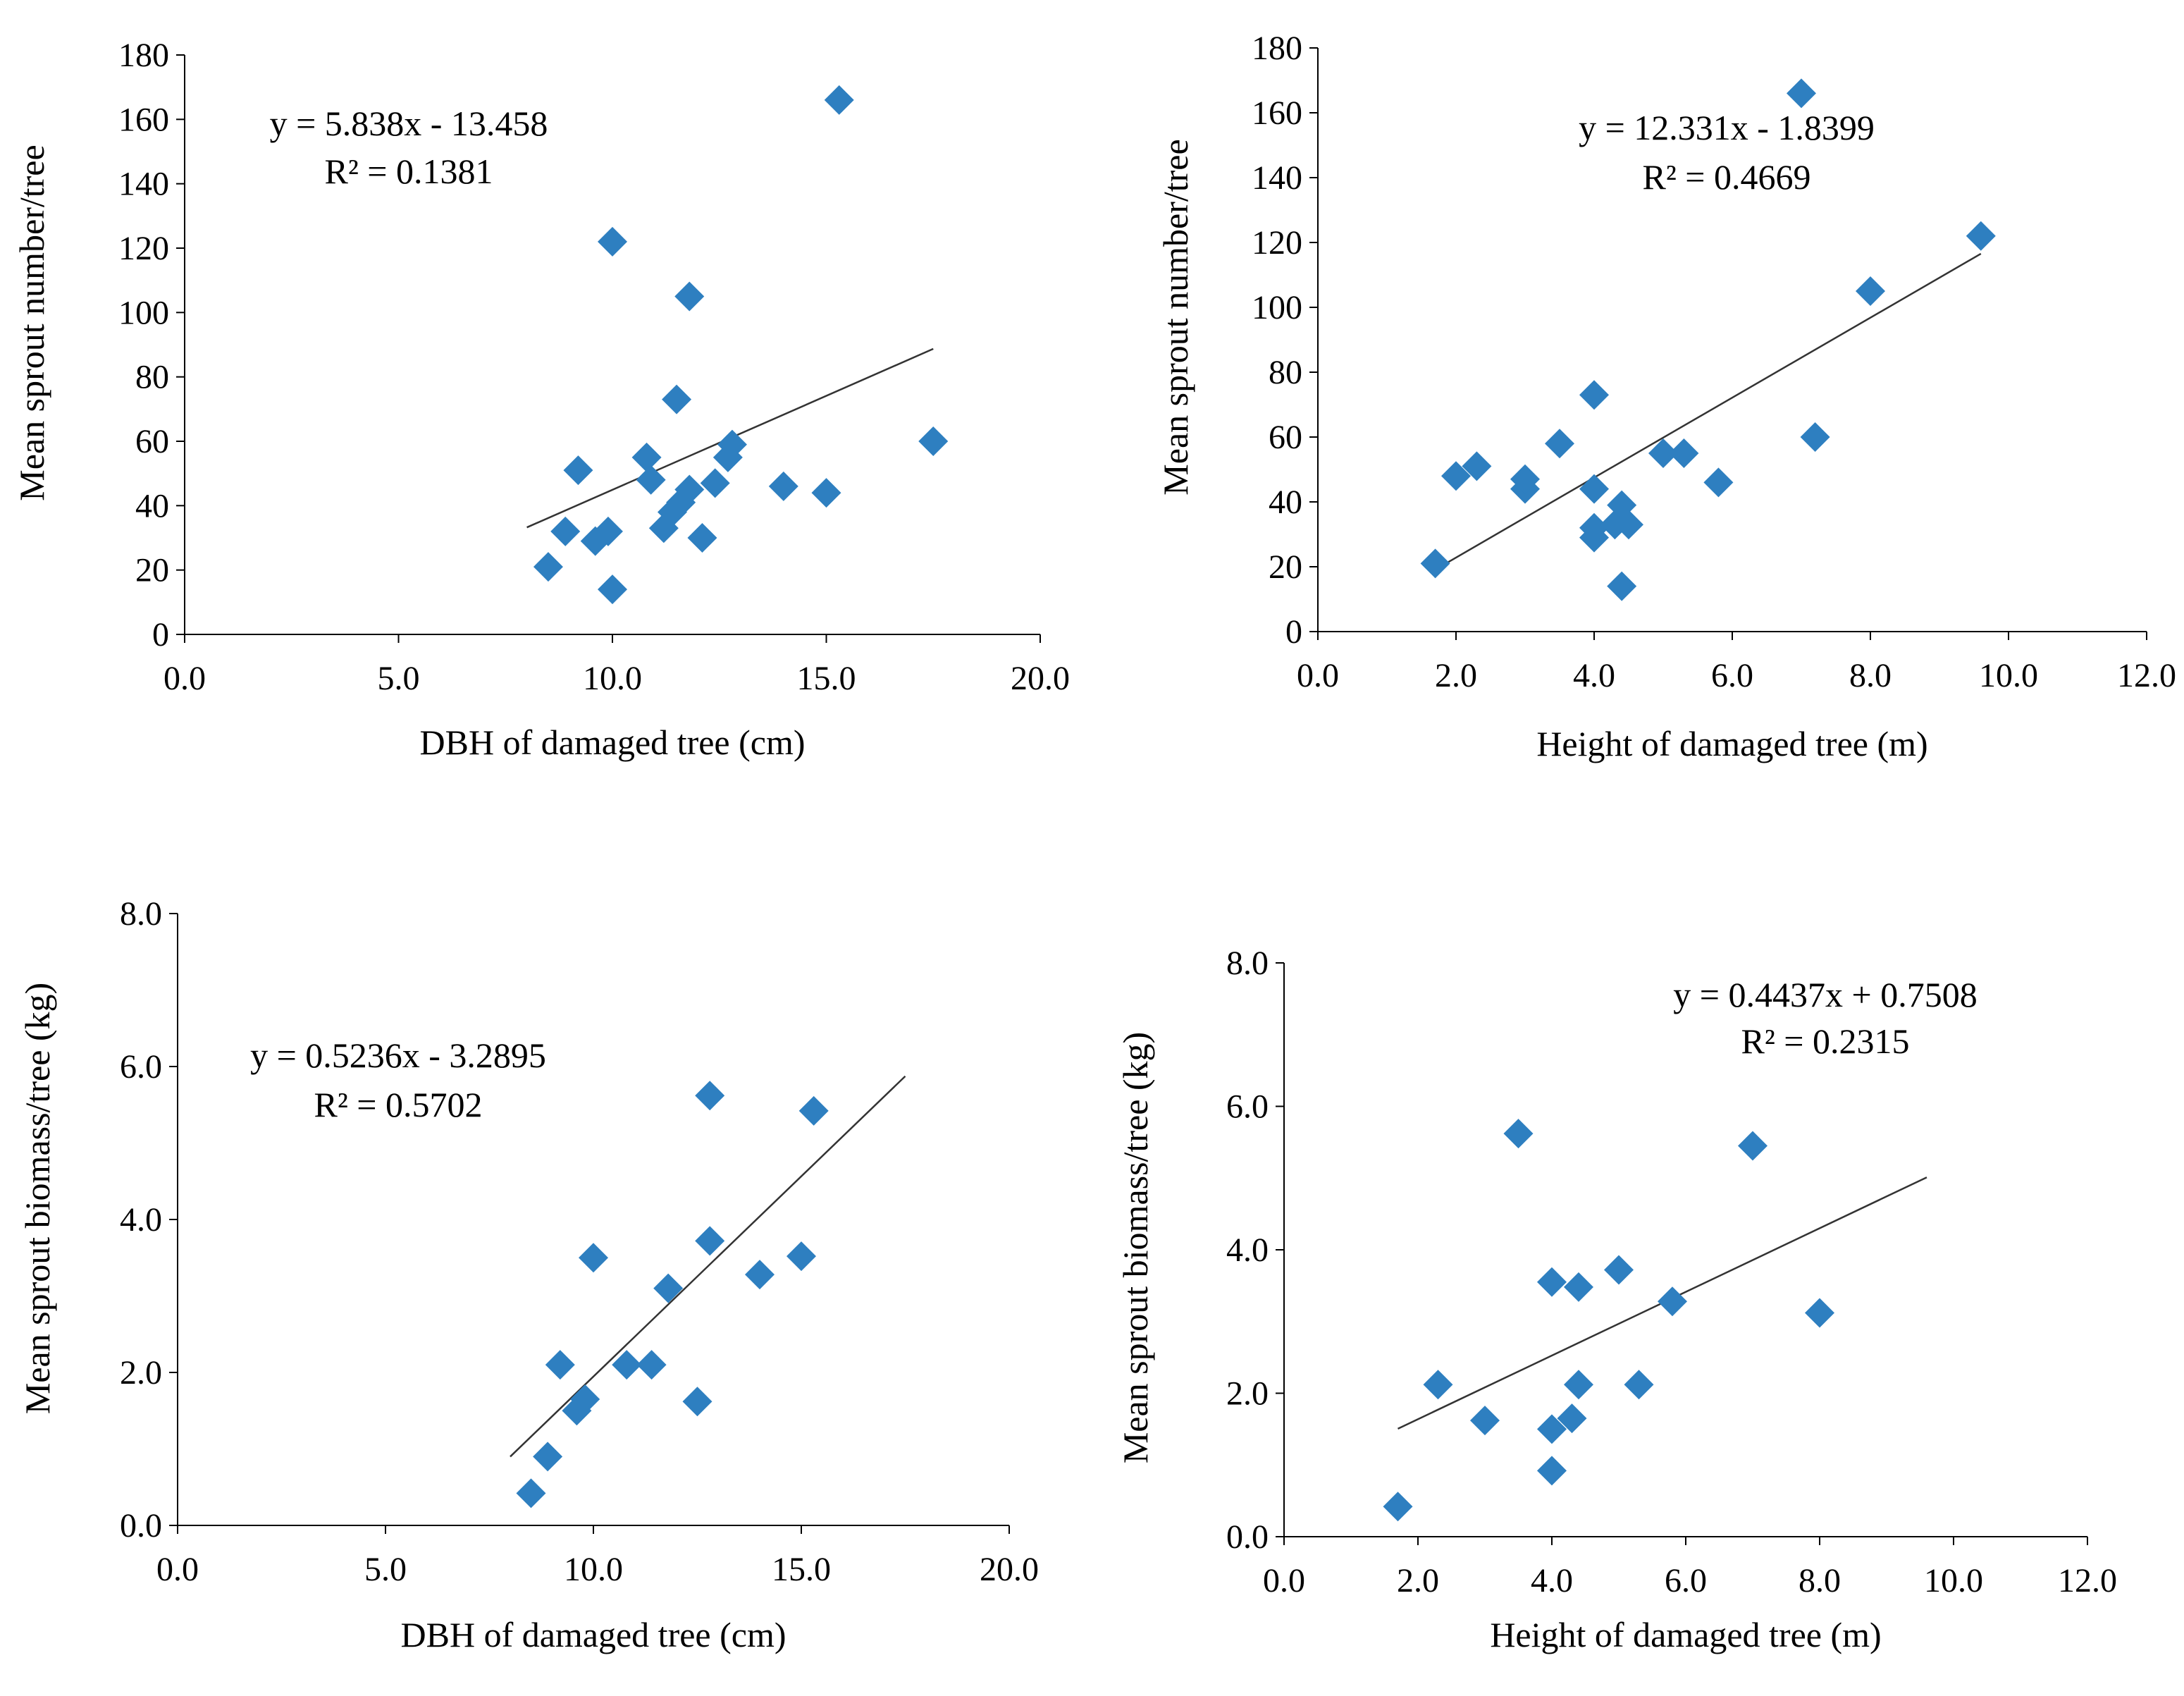 This screenshot has height=1696, width=2184. Describe the element at coordinates (1726, 177) in the screenshot. I see `r-squared-label: R² = 0.4669` at that location.